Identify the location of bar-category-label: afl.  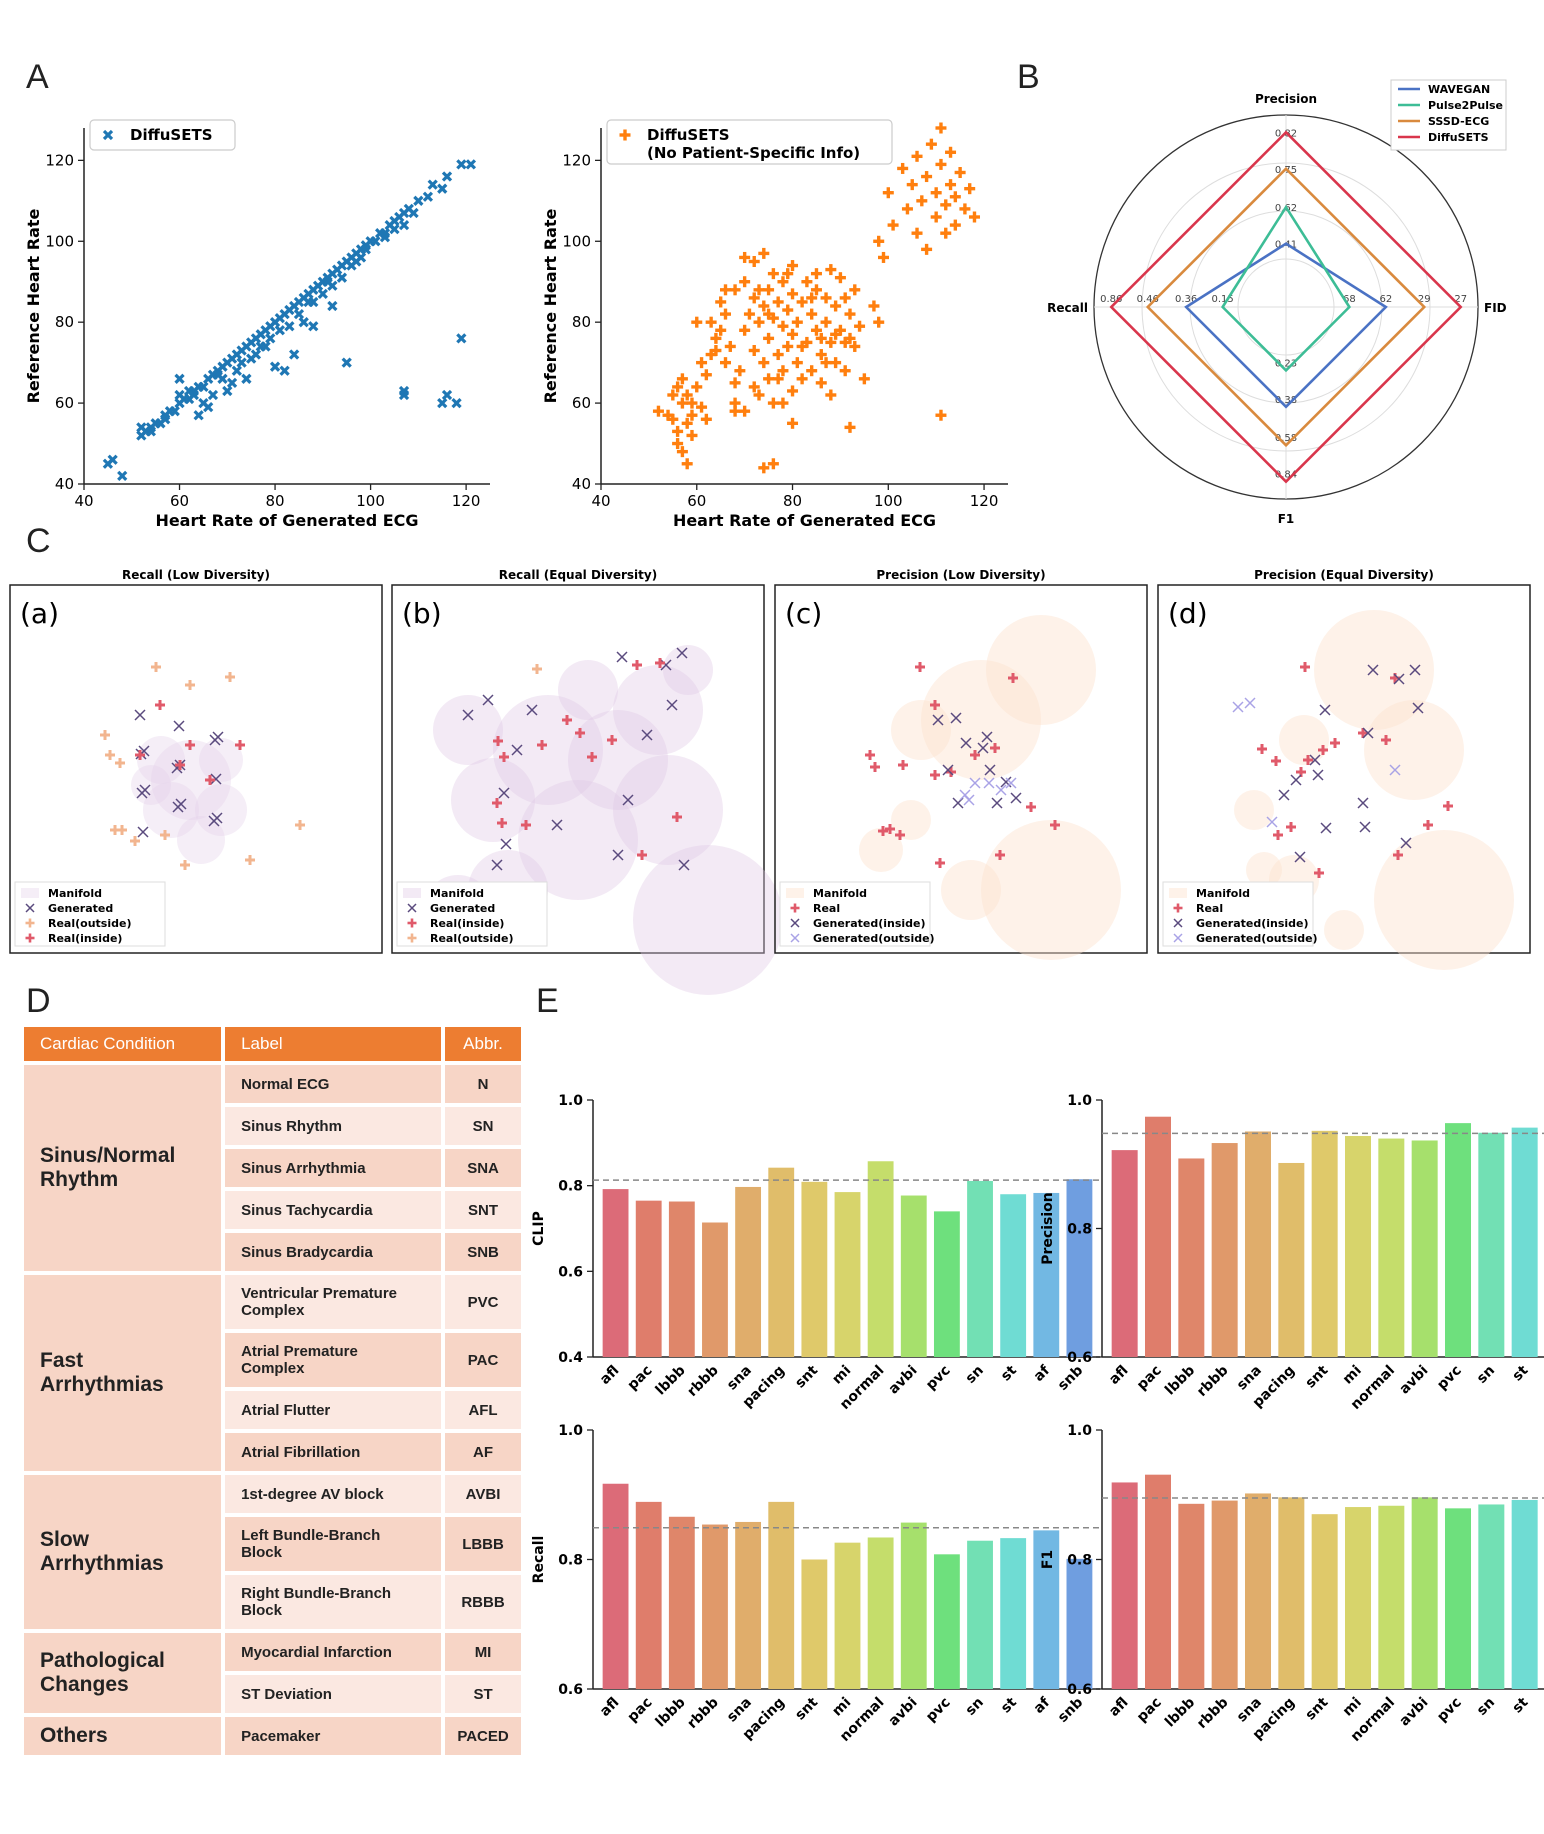
(1118, 1707).